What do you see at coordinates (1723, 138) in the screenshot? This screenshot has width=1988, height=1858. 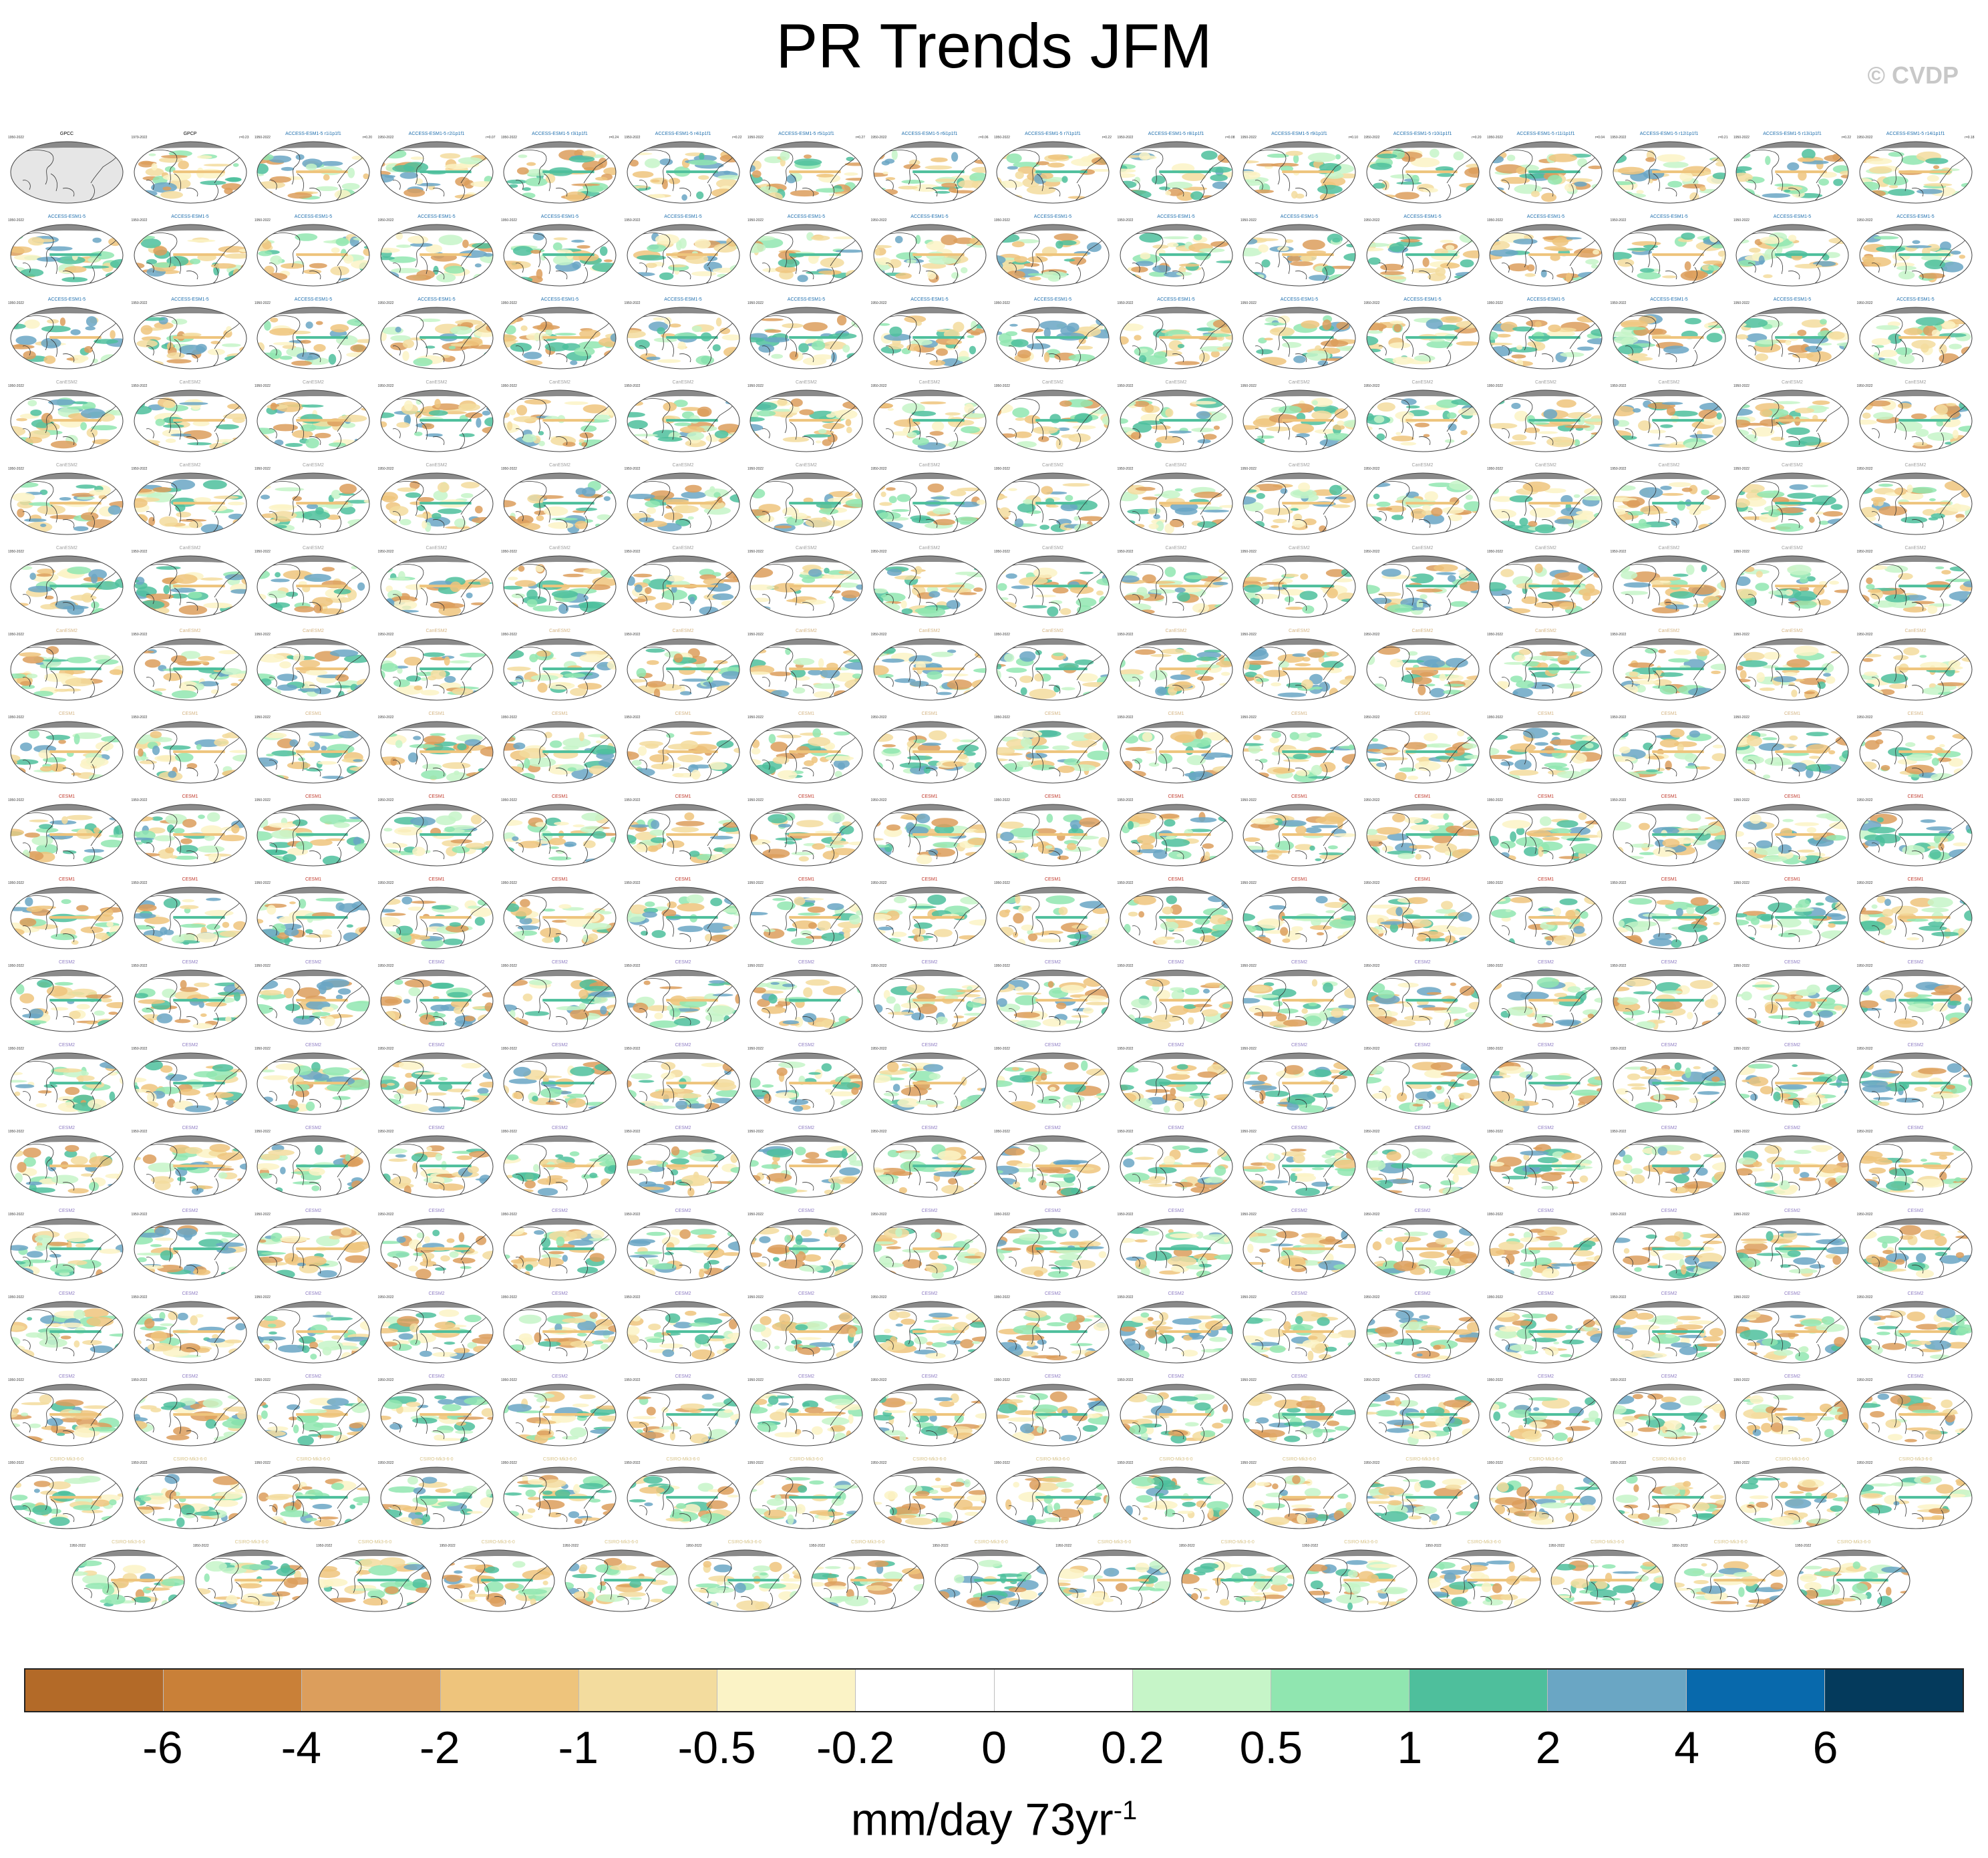 I see `panel-value: r=0.21` at bounding box center [1723, 138].